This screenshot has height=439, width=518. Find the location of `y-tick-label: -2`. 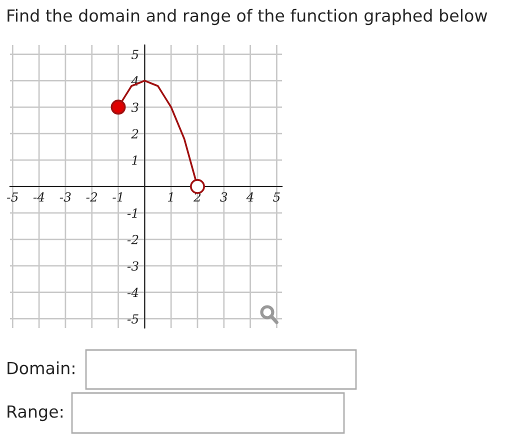

y-tick-label: -2 is located at coordinates (132, 239).